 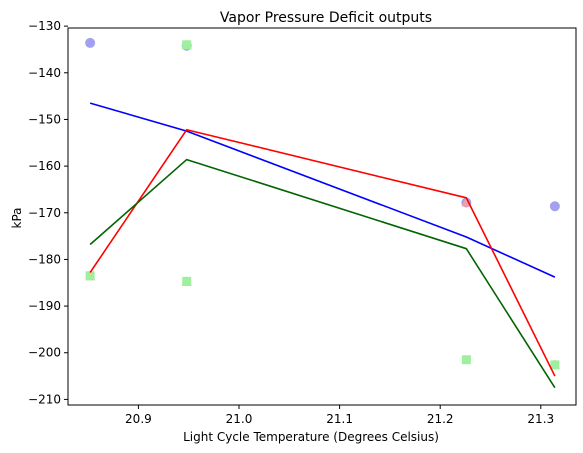 What do you see at coordinates (239, 419) in the screenshot?
I see `x-tick-label: 21.0` at bounding box center [239, 419].